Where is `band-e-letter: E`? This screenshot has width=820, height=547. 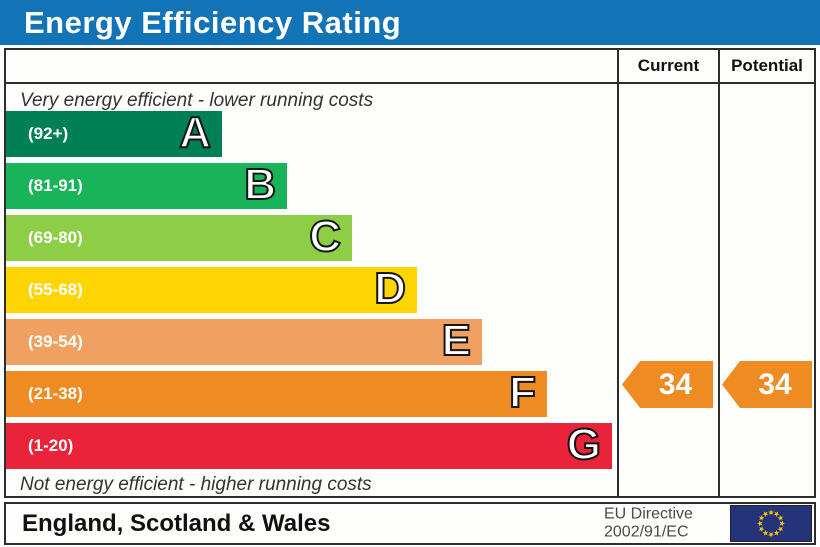 band-e-letter: E is located at coordinates (456, 341).